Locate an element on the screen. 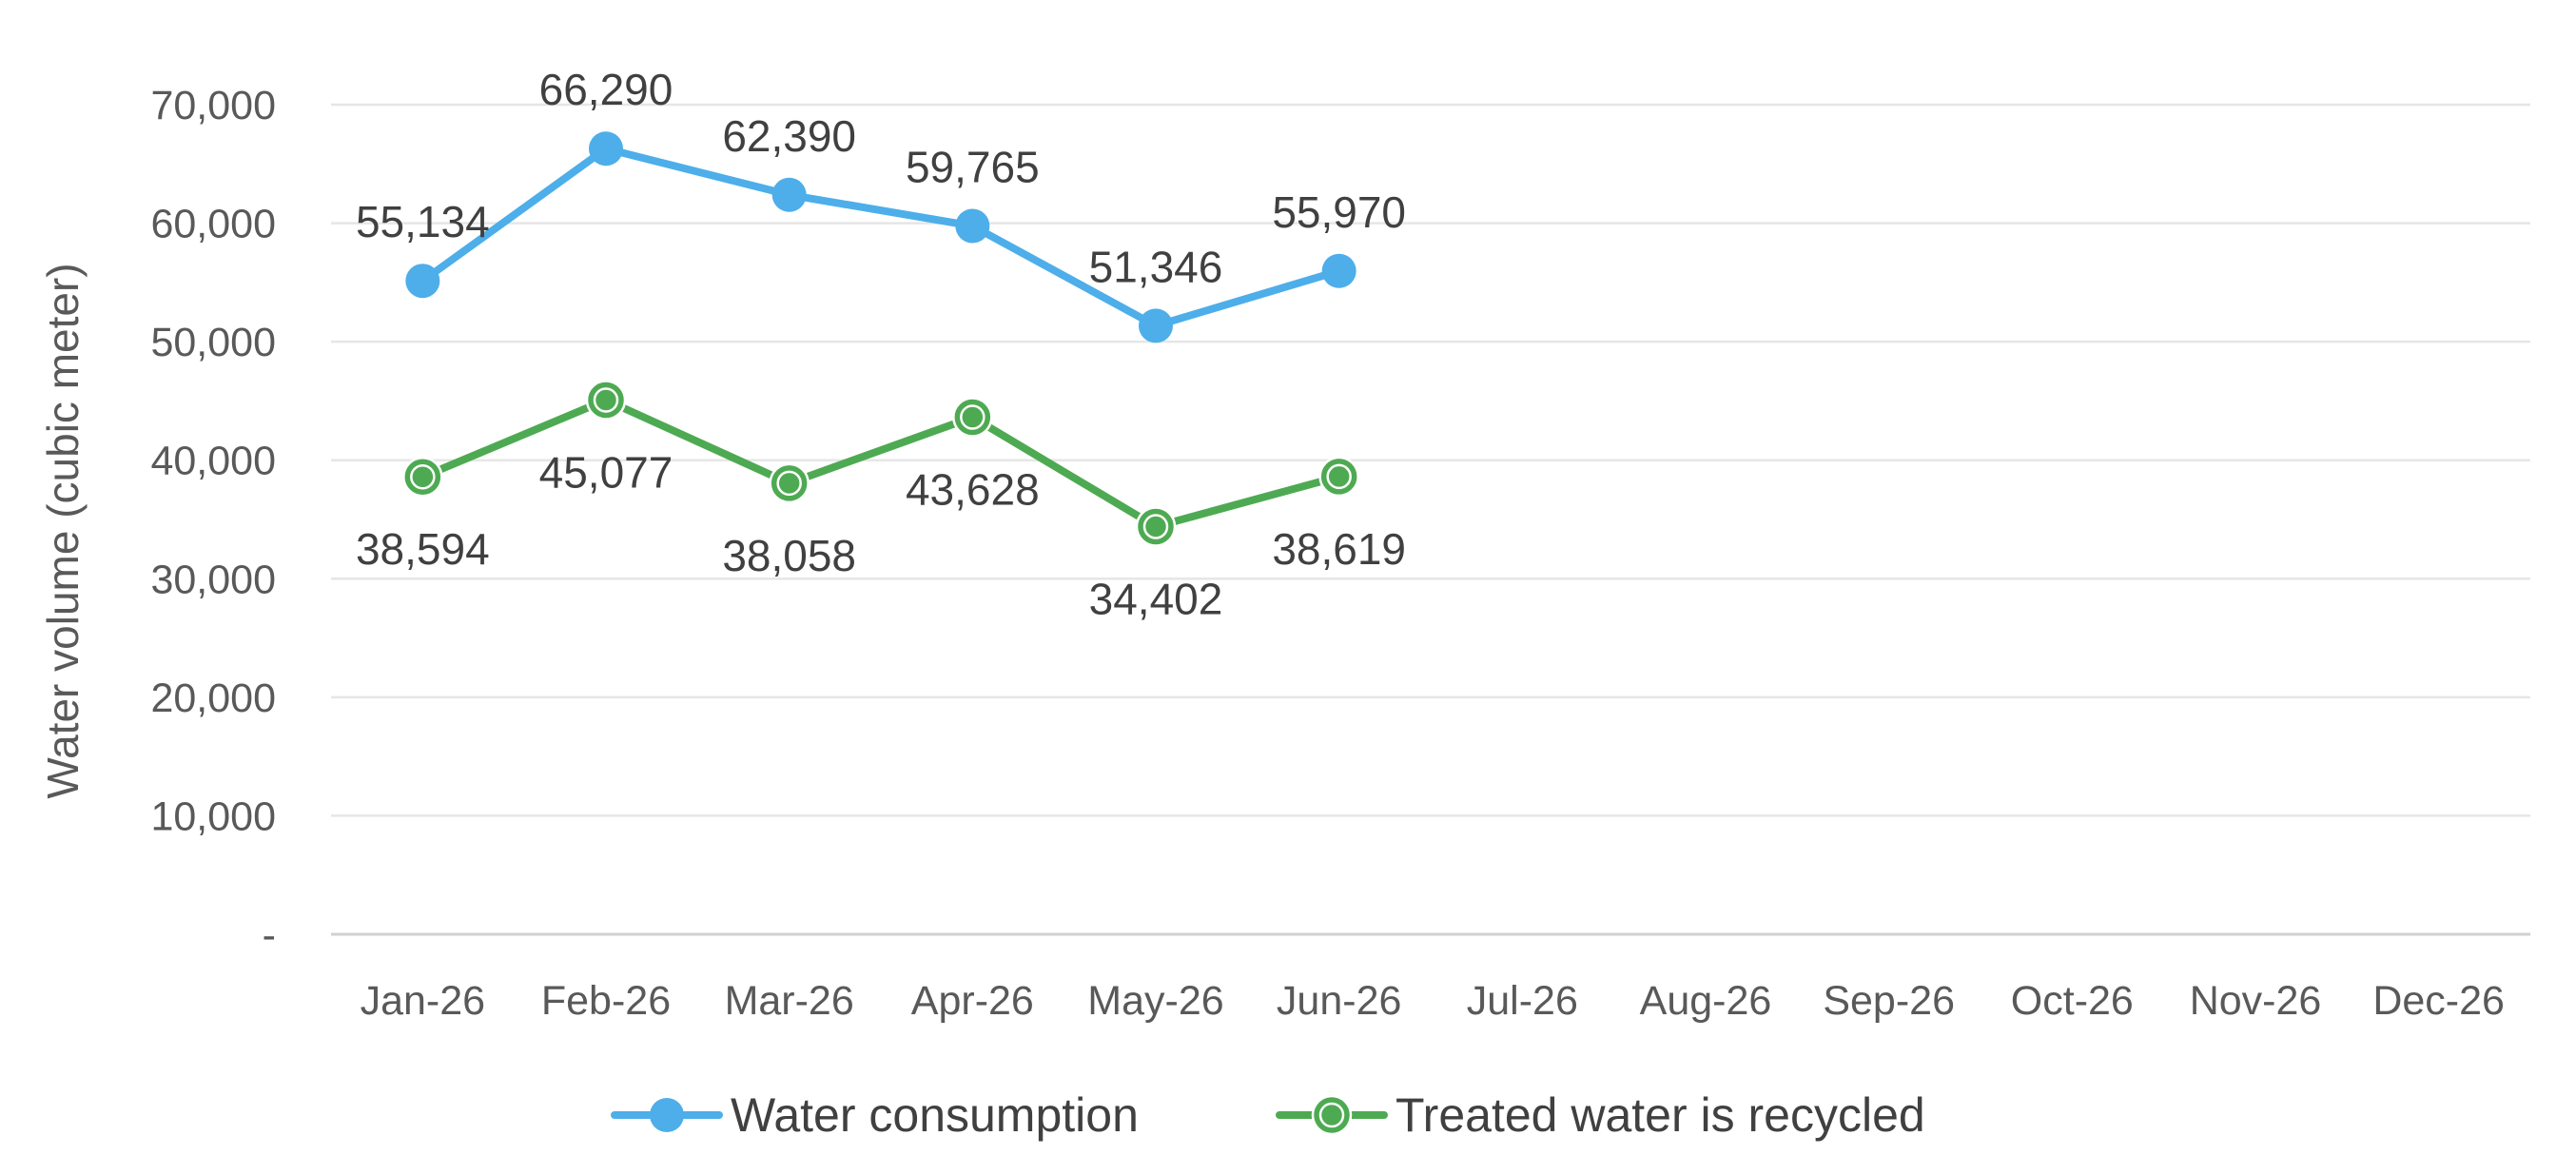  series-lines is located at coordinates (881, 339).